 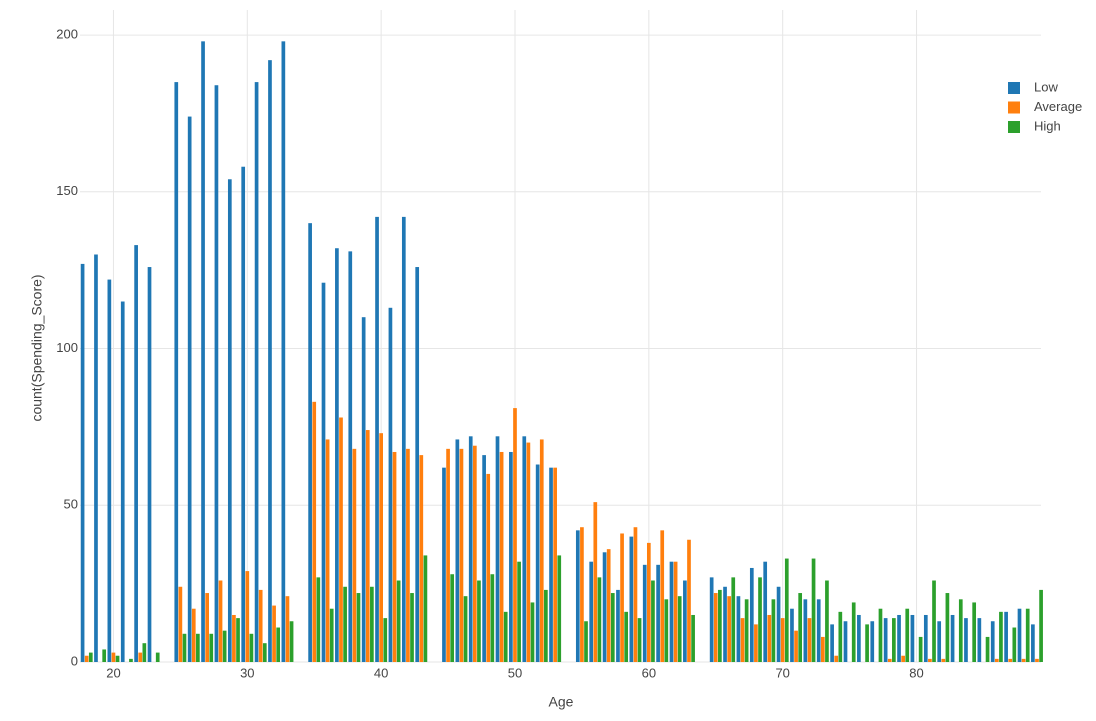 What do you see at coordinates (113, 672) in the screenshot?
I see `x-tick-label: 20` at bounding box center [113, 672].